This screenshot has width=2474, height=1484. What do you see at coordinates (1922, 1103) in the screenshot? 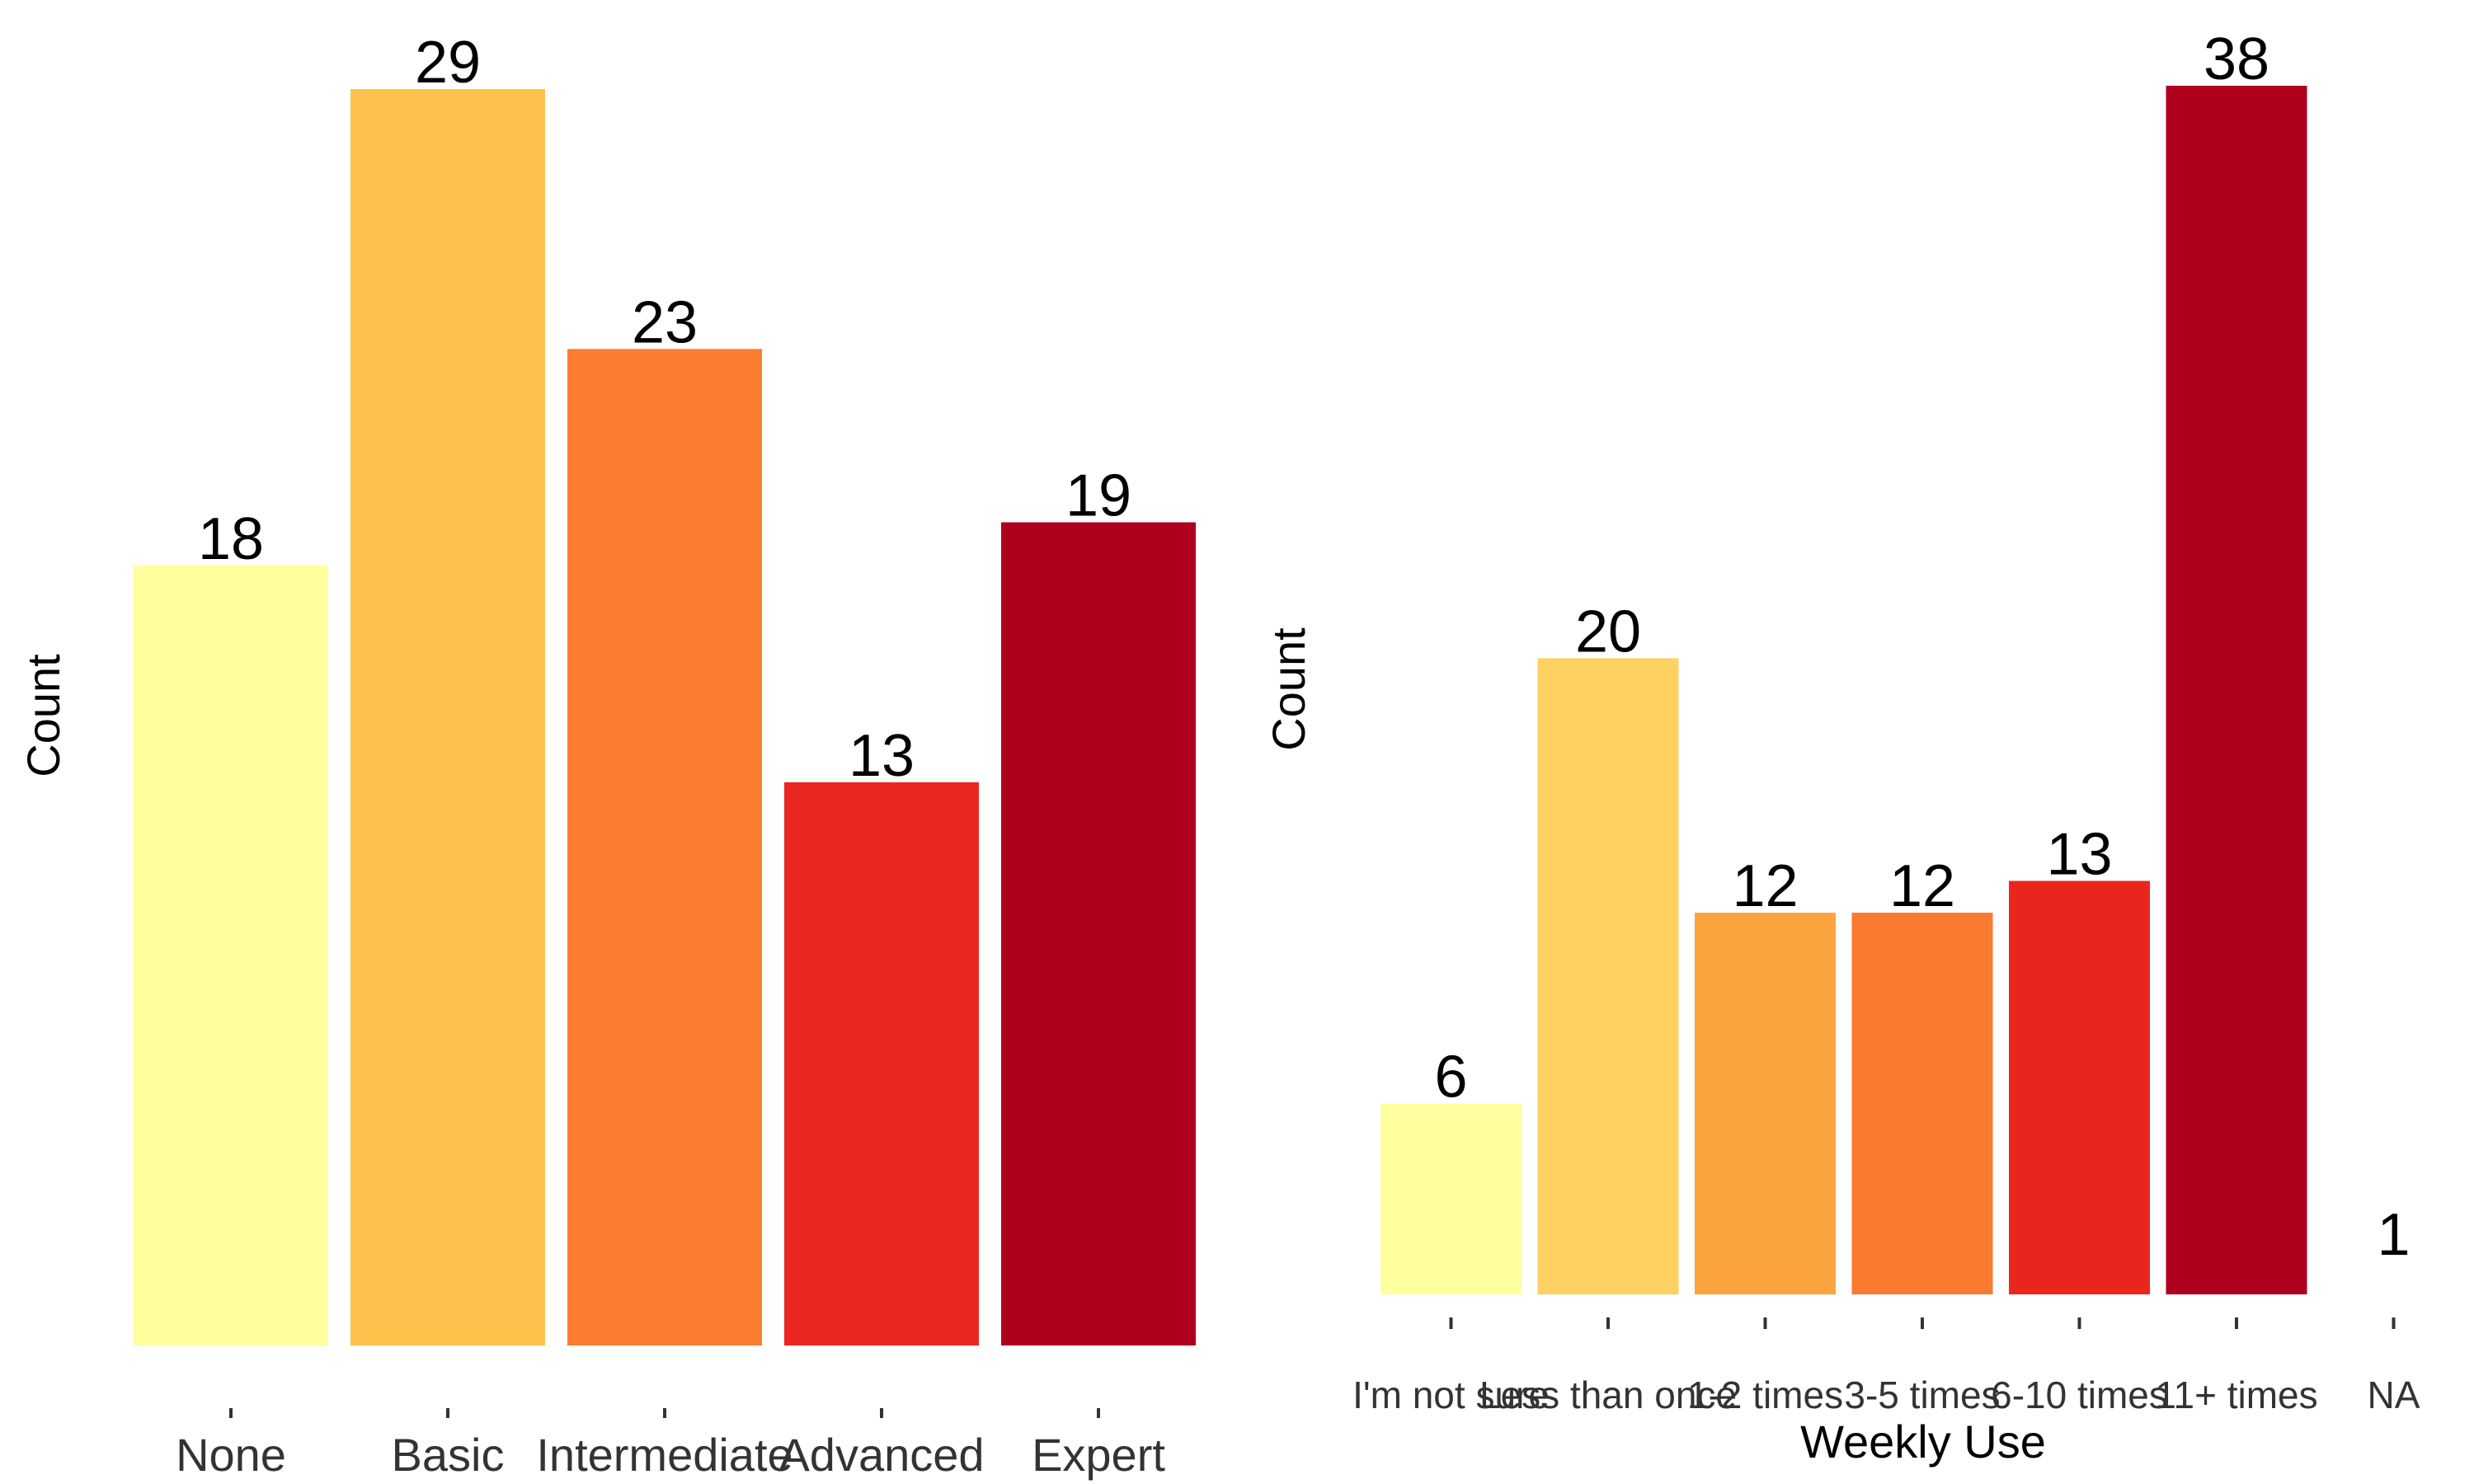
I see `chart-2-bar-3-5-times` at bounding box center [1922, 1103].